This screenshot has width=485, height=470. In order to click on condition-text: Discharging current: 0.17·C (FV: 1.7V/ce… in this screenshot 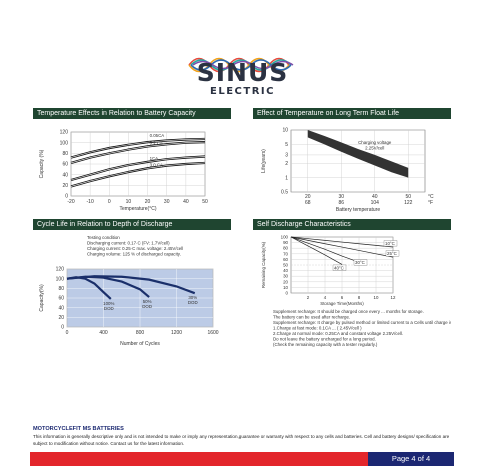, I will do `click(128, 243)`.